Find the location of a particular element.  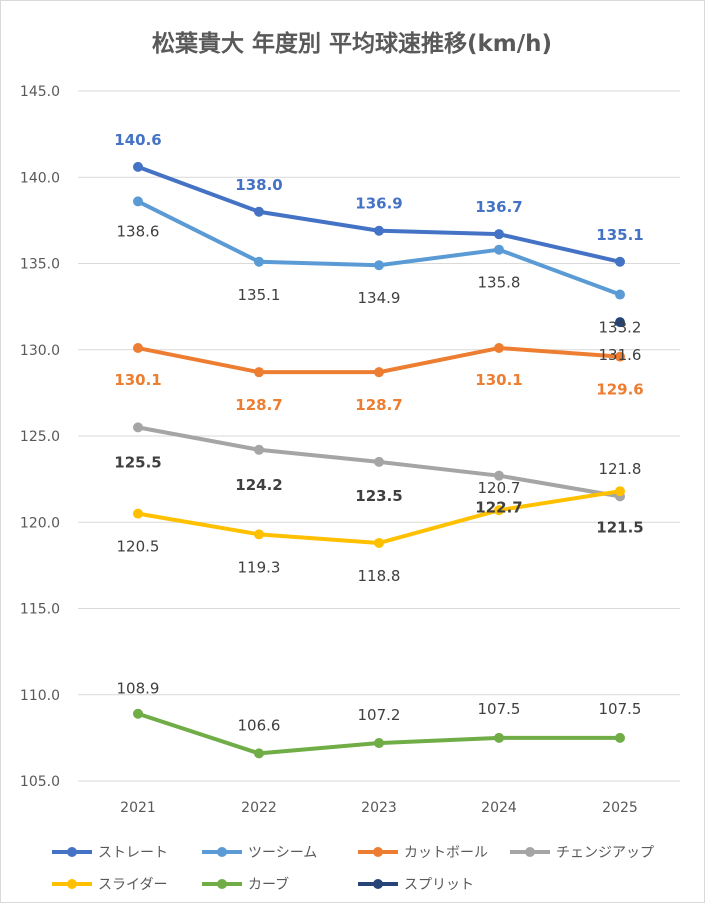

x-tick-label: 2023 is located at coordinates (379, 808).